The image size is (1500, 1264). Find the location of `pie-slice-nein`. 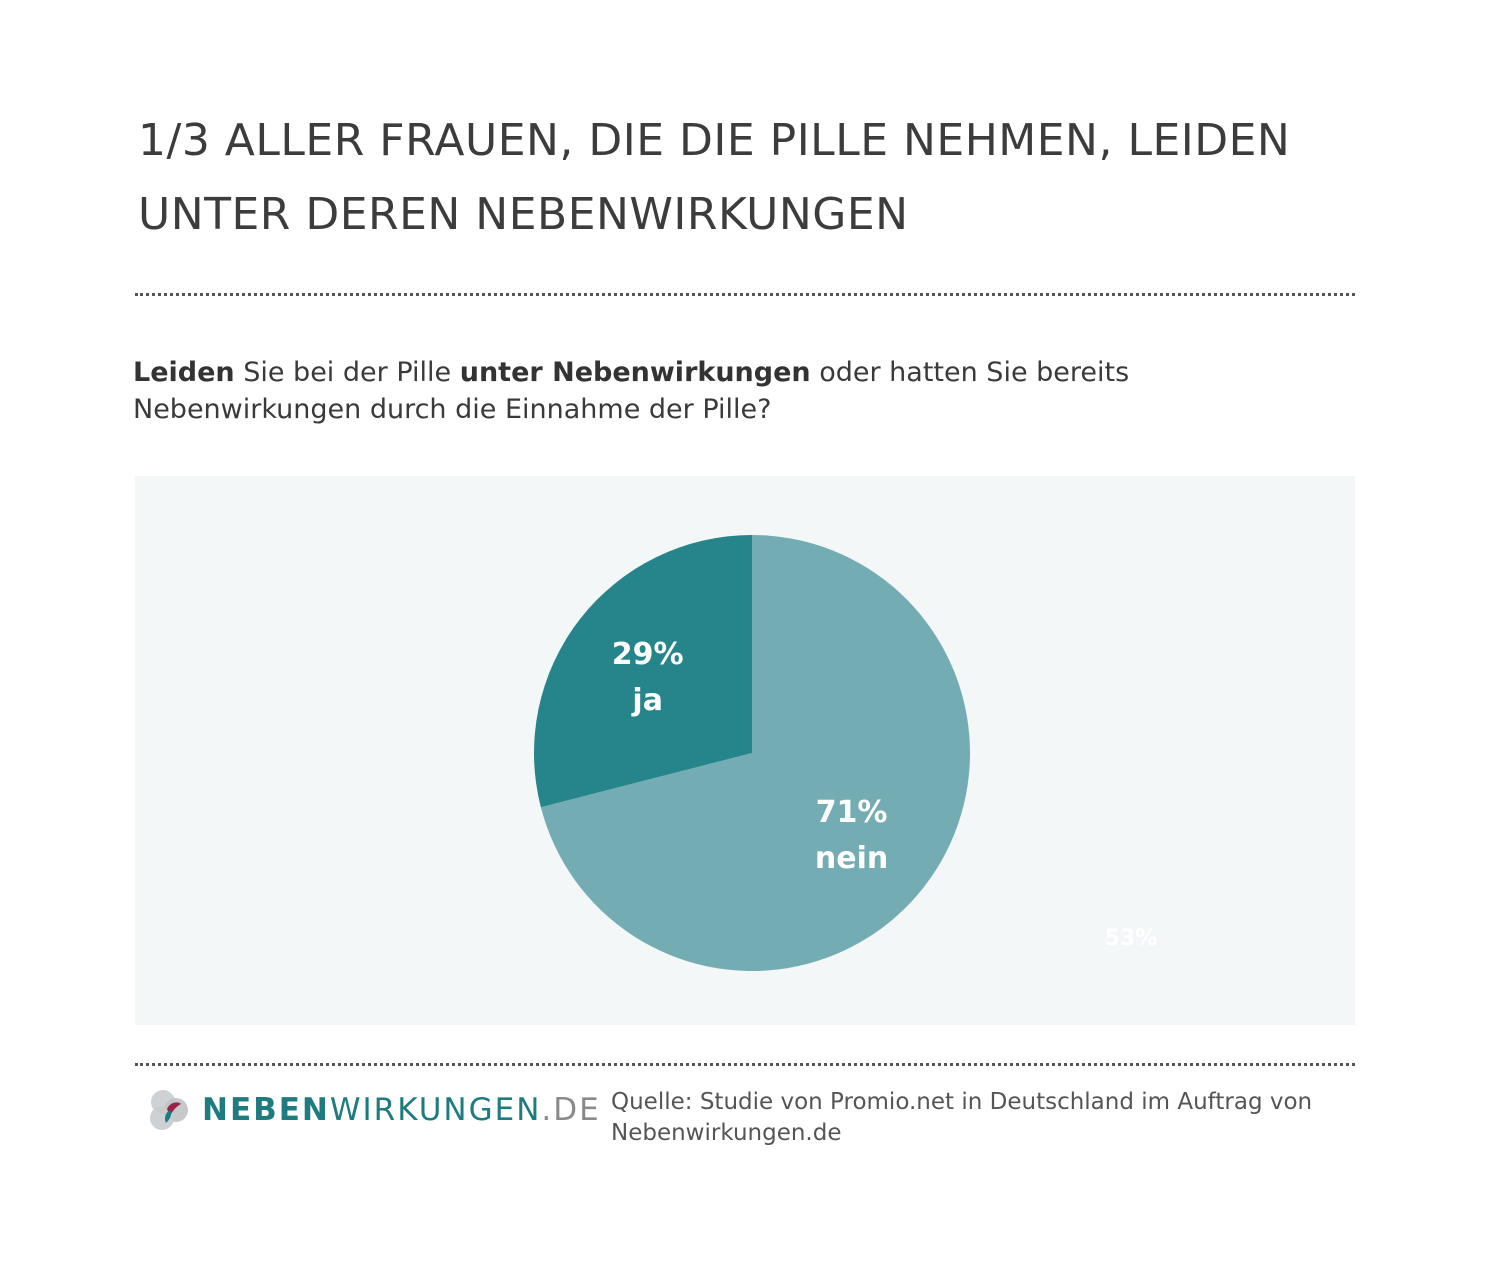

pie-slice-nein is located at coordinates (755, 753).